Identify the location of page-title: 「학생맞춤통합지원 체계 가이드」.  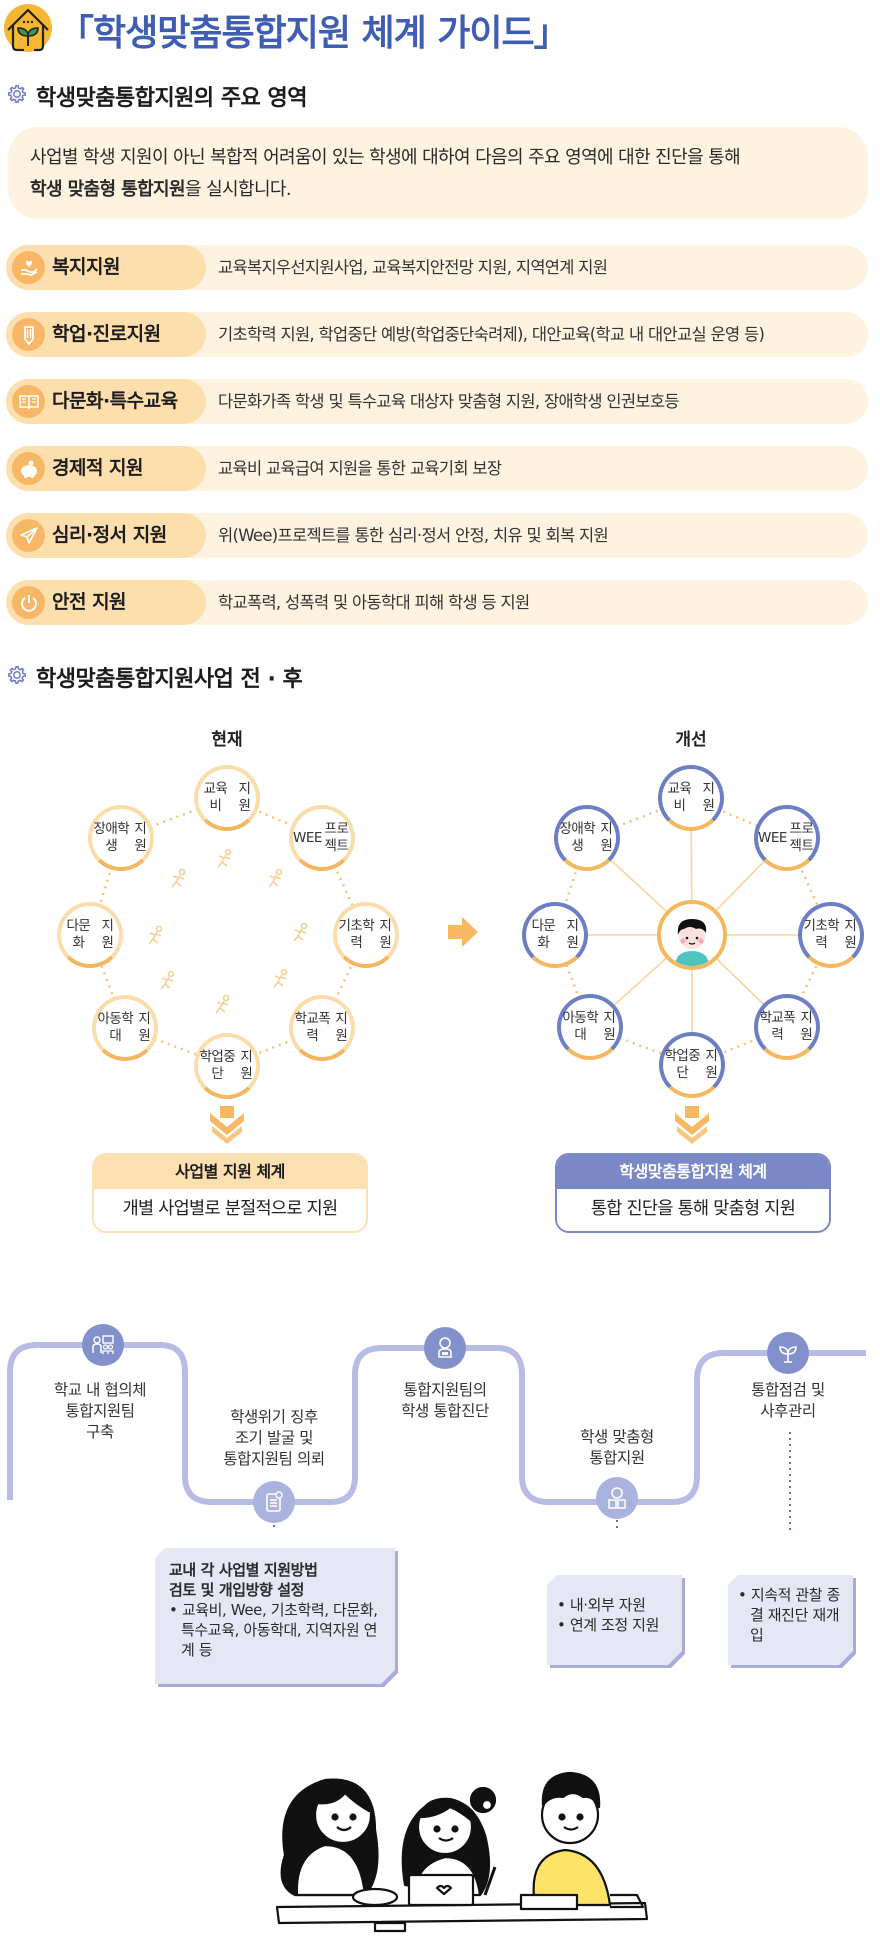
(314, 33).